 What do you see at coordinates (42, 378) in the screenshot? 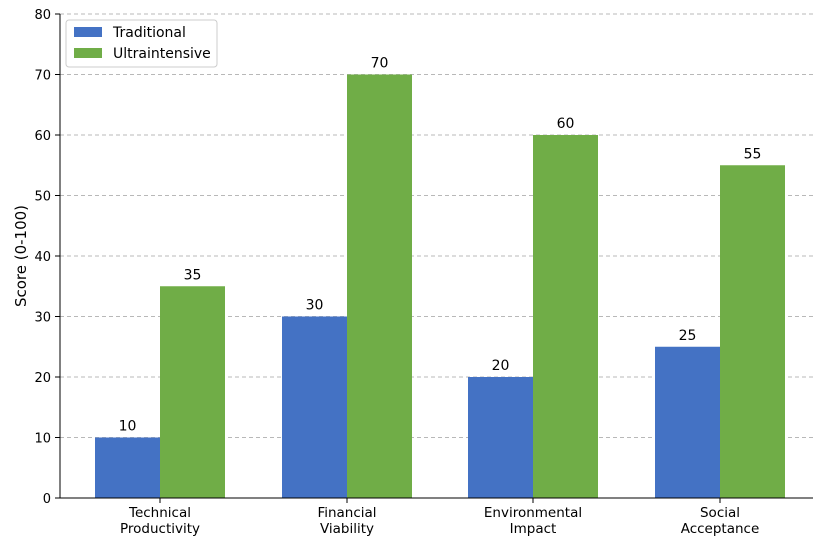
I see `y-tick-label: 20` at bounding box center [42, 378].